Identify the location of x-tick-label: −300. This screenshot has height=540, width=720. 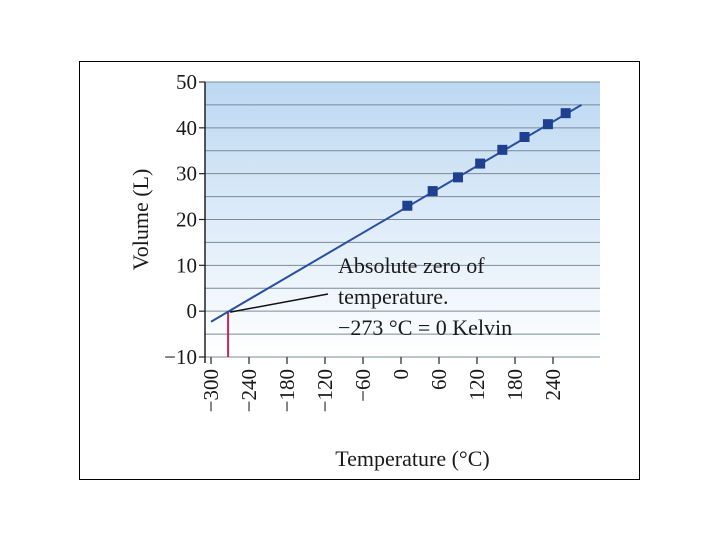
(211, 390).